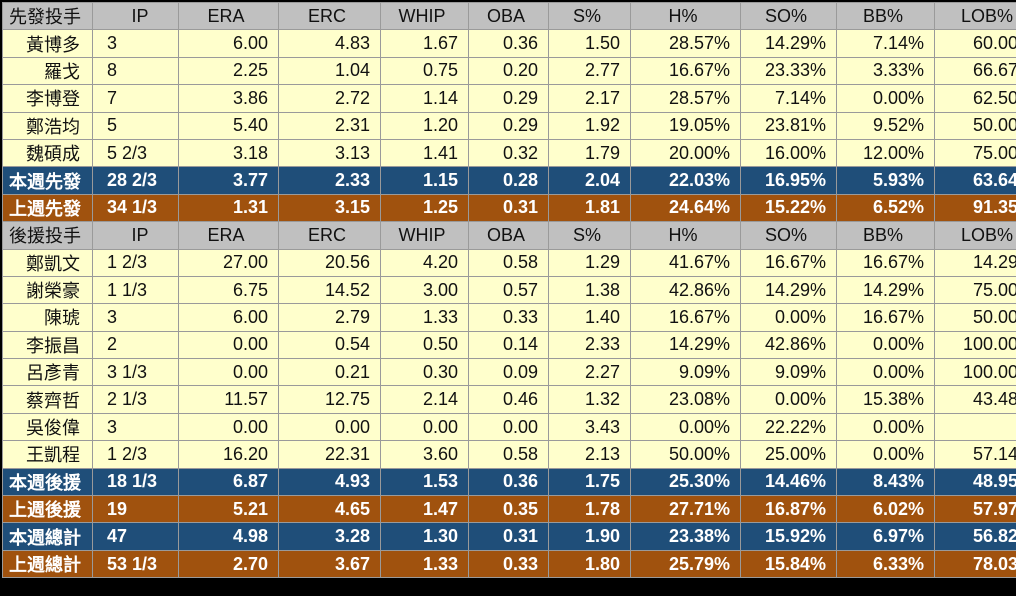  What do you see at coordinates (788, 153) in the screenshot?
I see `stat-cell: 16.00%` at bounding box center [788, 153].